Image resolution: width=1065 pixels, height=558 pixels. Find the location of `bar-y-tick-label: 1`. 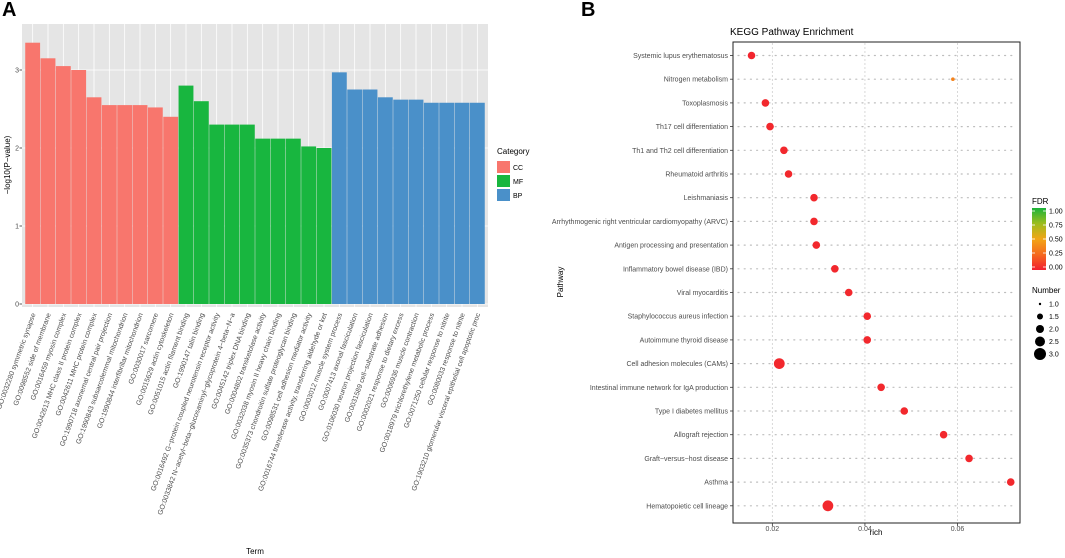

bar-y-tick-label: 1 is located at coordinates (17, 227).